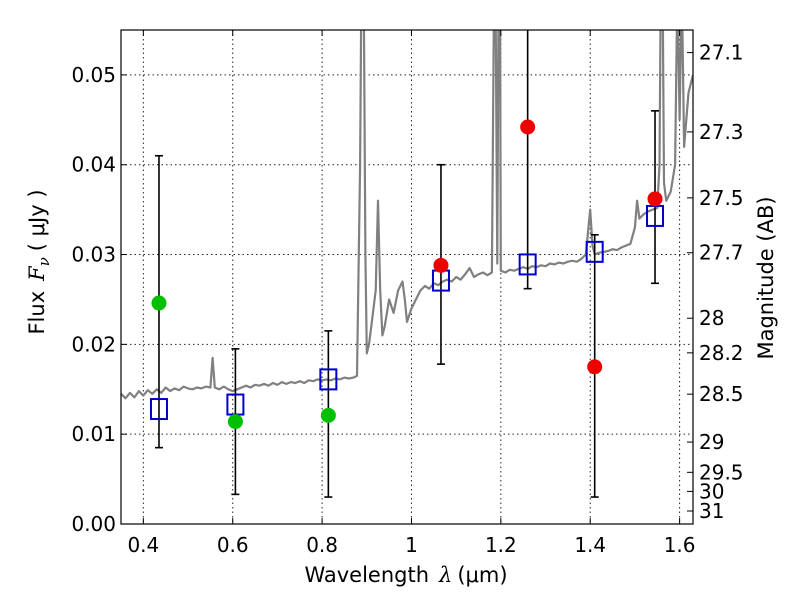 The height and width of the screenshot is (600, 800). Describe the element at coordinates (37, 273) in the screenshot. I see `y-axis-label-symbol: F` at that location.